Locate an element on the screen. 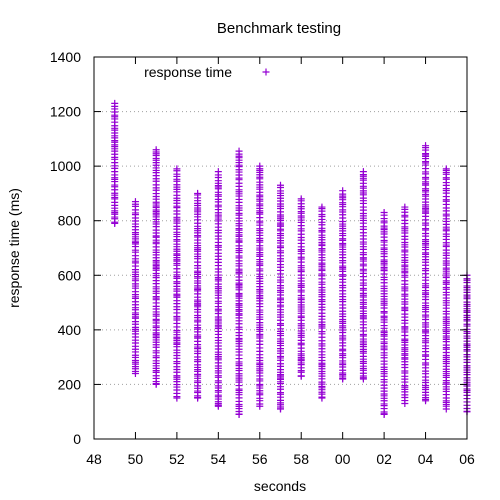  legend-marker is located at coordinates (266, 72).